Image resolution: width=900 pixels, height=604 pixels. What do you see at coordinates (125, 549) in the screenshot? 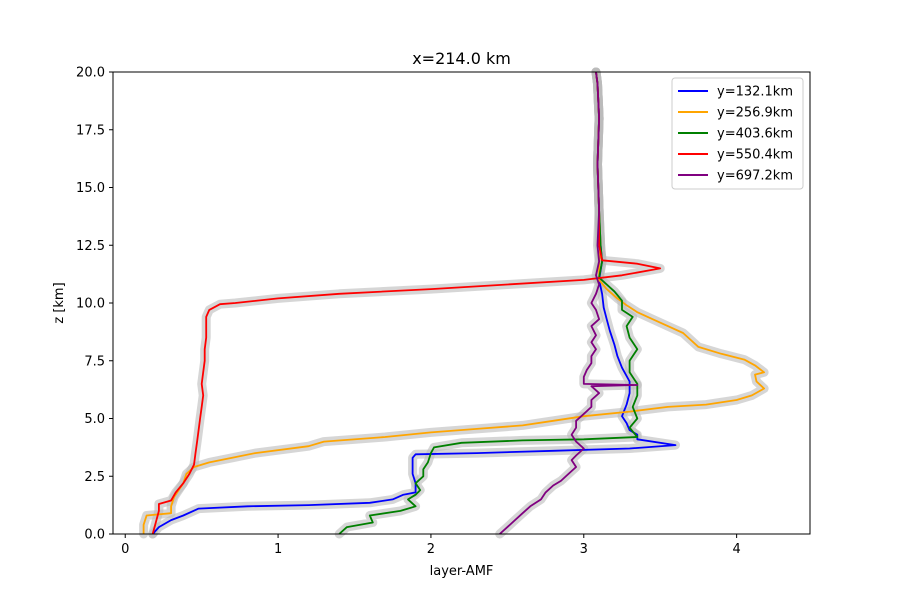
I see `x-tick-label: 0` at bounding box center [125, 549].